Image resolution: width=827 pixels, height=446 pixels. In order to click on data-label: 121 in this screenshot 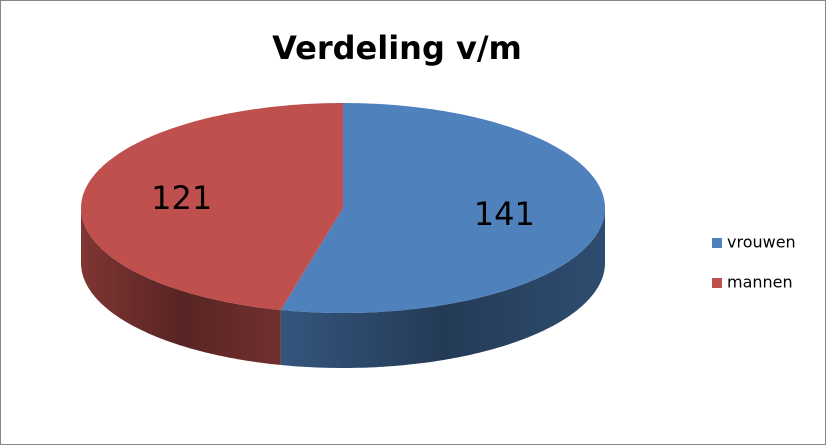, I will do `click(181, 198)`.